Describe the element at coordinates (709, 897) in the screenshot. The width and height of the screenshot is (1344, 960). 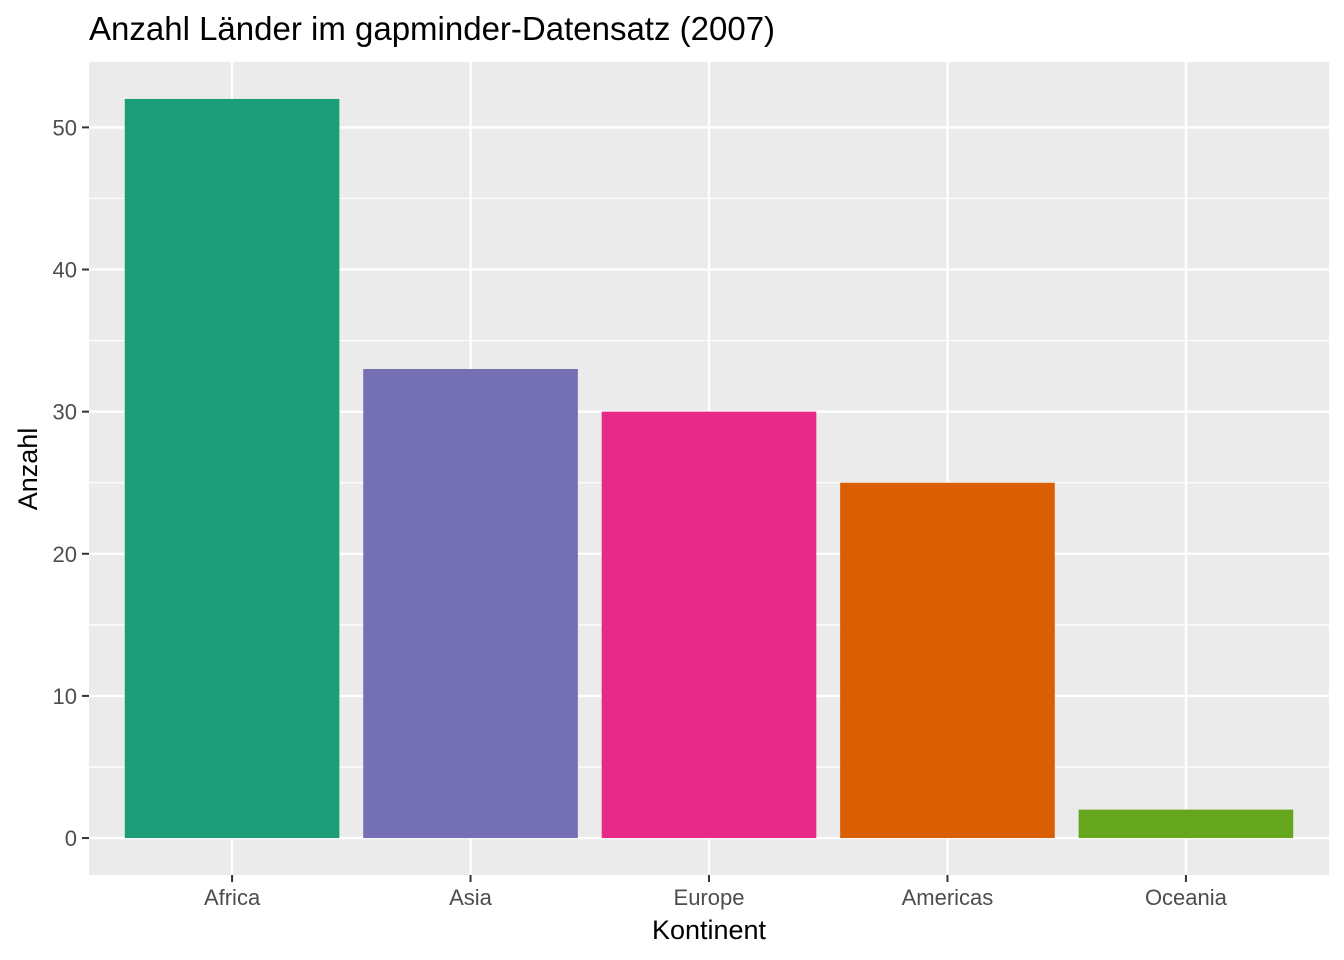
I see `x-tick-label: Europe` at that location.